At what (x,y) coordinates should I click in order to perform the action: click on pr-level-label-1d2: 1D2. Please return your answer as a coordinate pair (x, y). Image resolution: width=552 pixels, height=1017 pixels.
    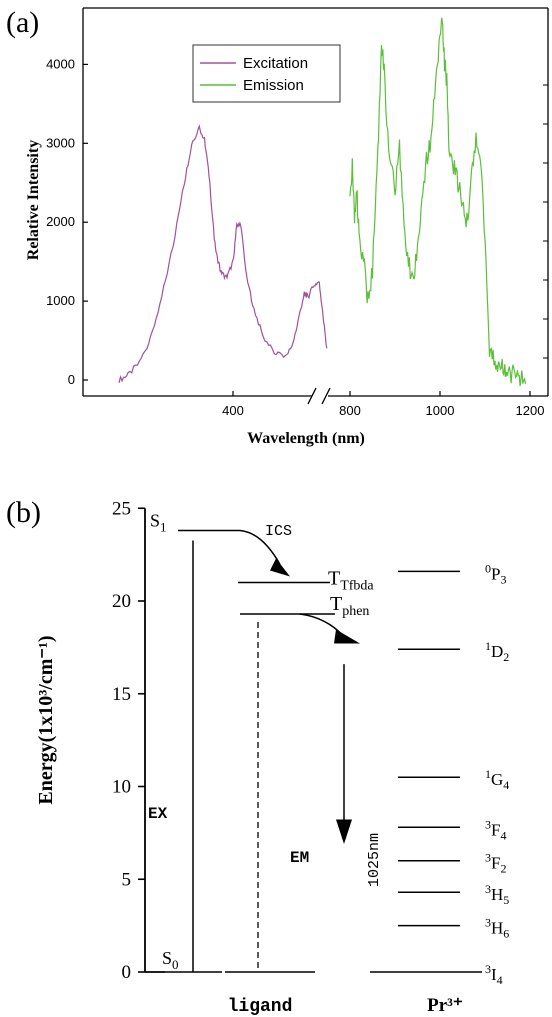
    Looking at the image, I should click on (497, 651).